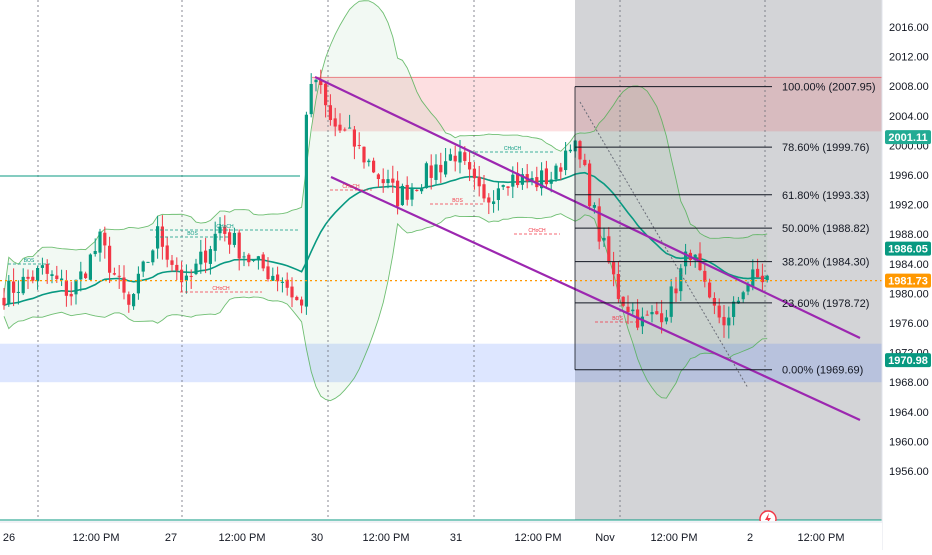 The width and height of the screenshot is (932, 555). I want to click on y-tick-label: 1988.00, so click(909, 235).